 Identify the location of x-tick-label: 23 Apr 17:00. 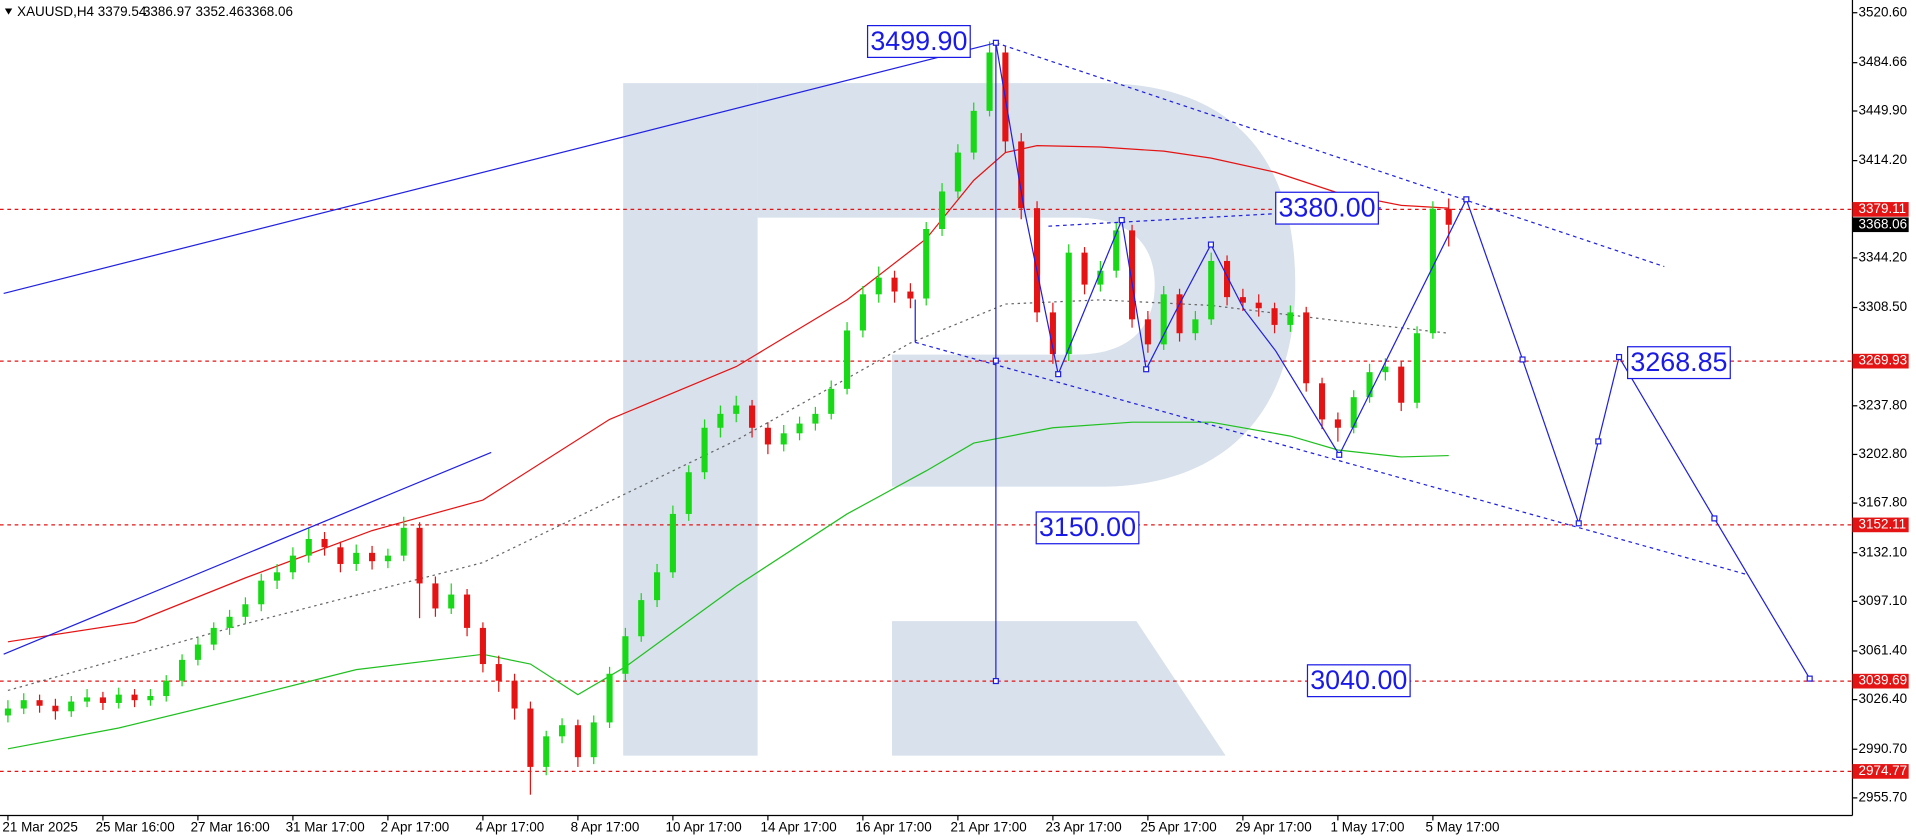
(1084, 826).